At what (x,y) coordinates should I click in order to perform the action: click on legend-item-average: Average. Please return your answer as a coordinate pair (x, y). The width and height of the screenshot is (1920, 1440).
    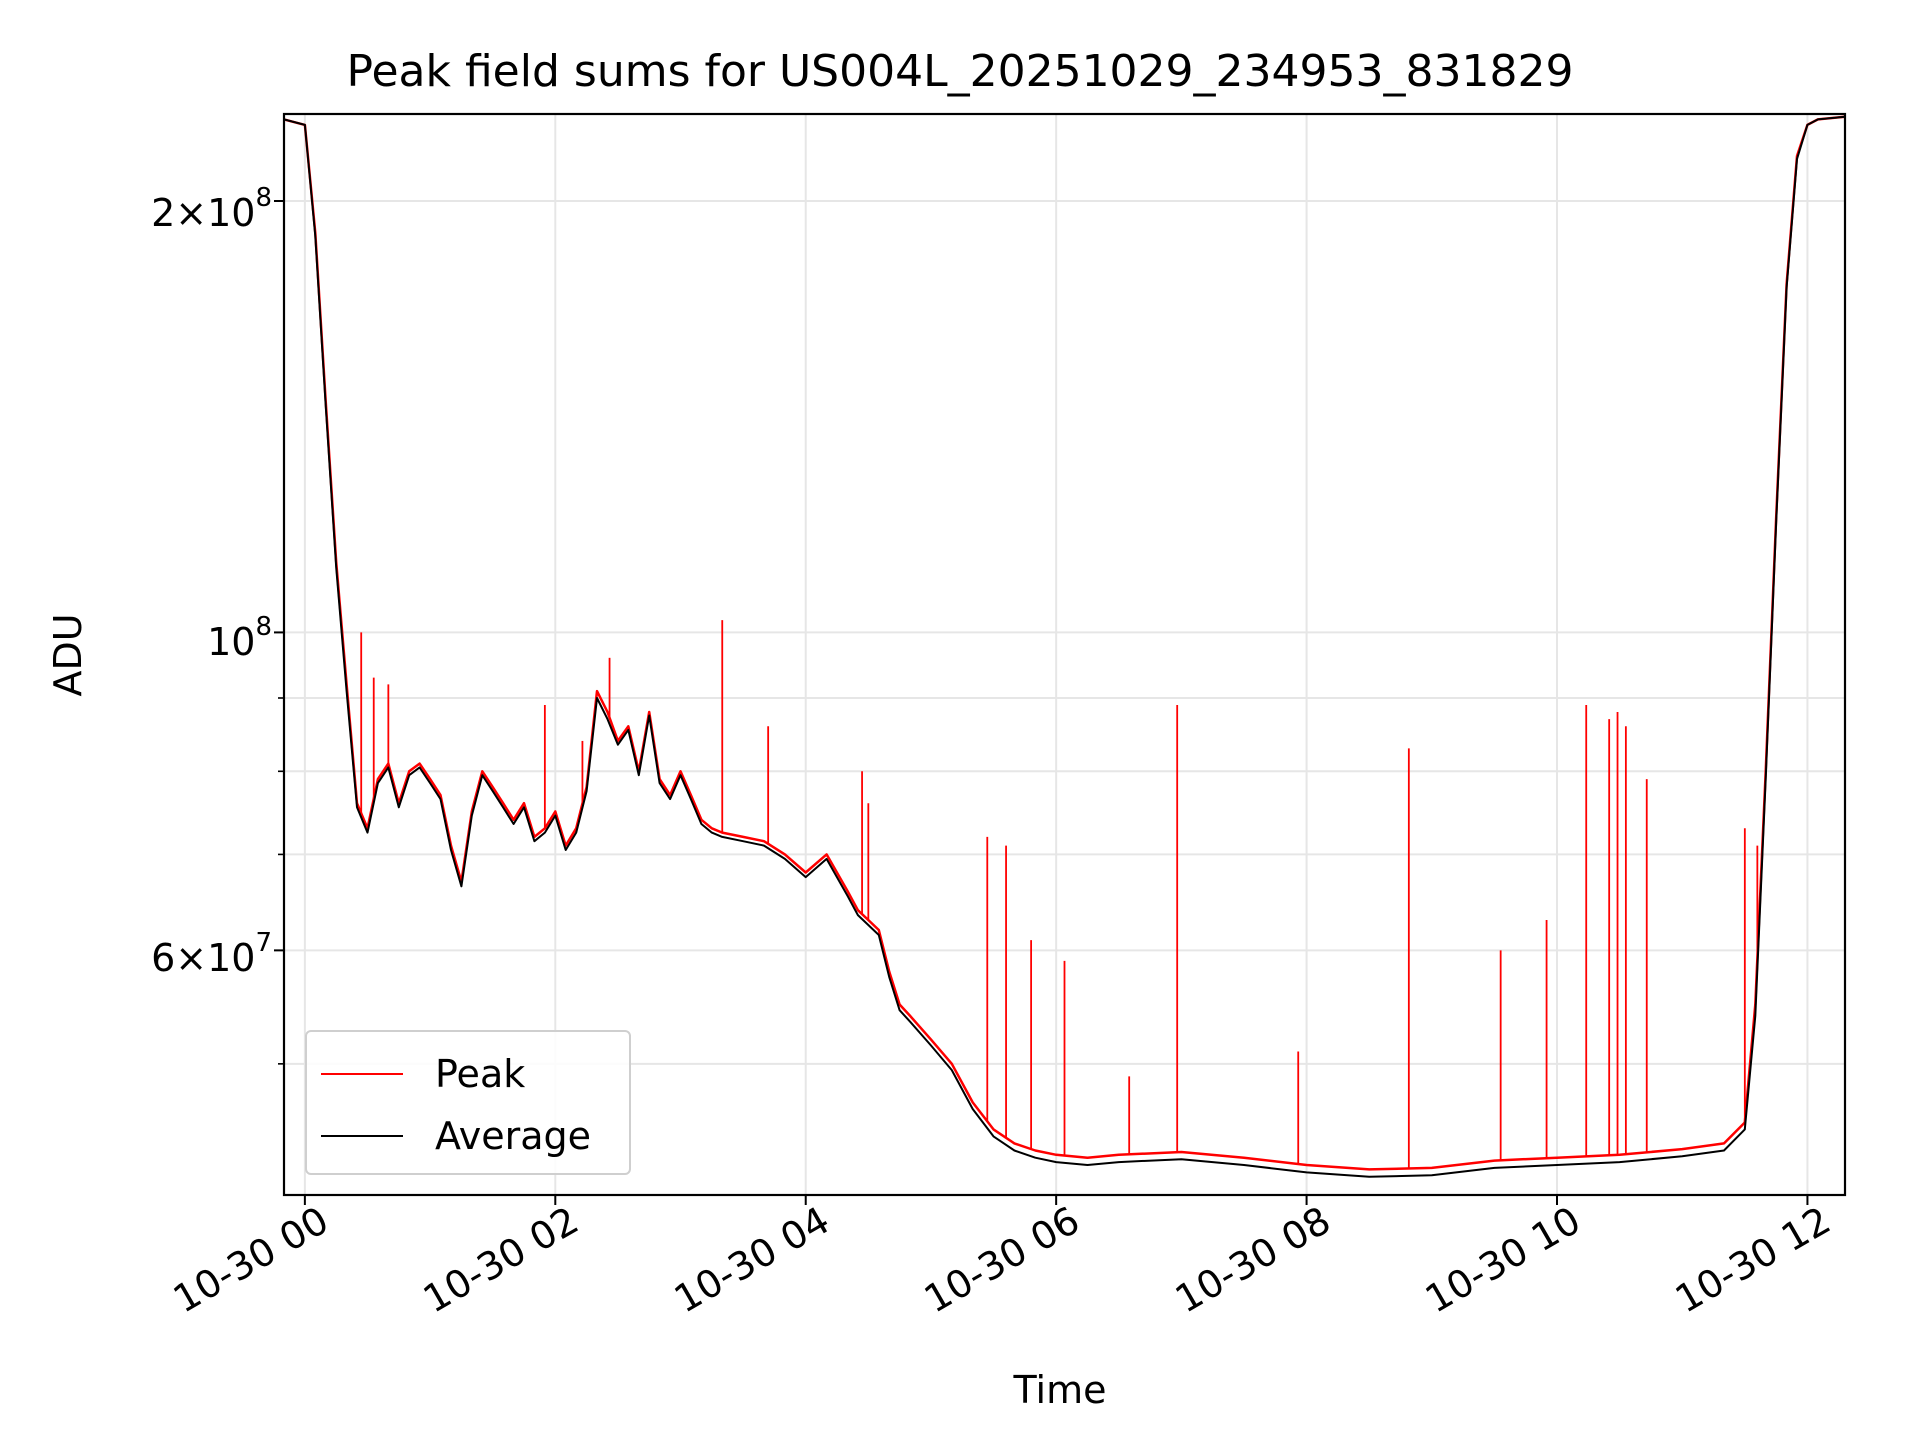
    Looking at the image, I should click on (456, 1136).